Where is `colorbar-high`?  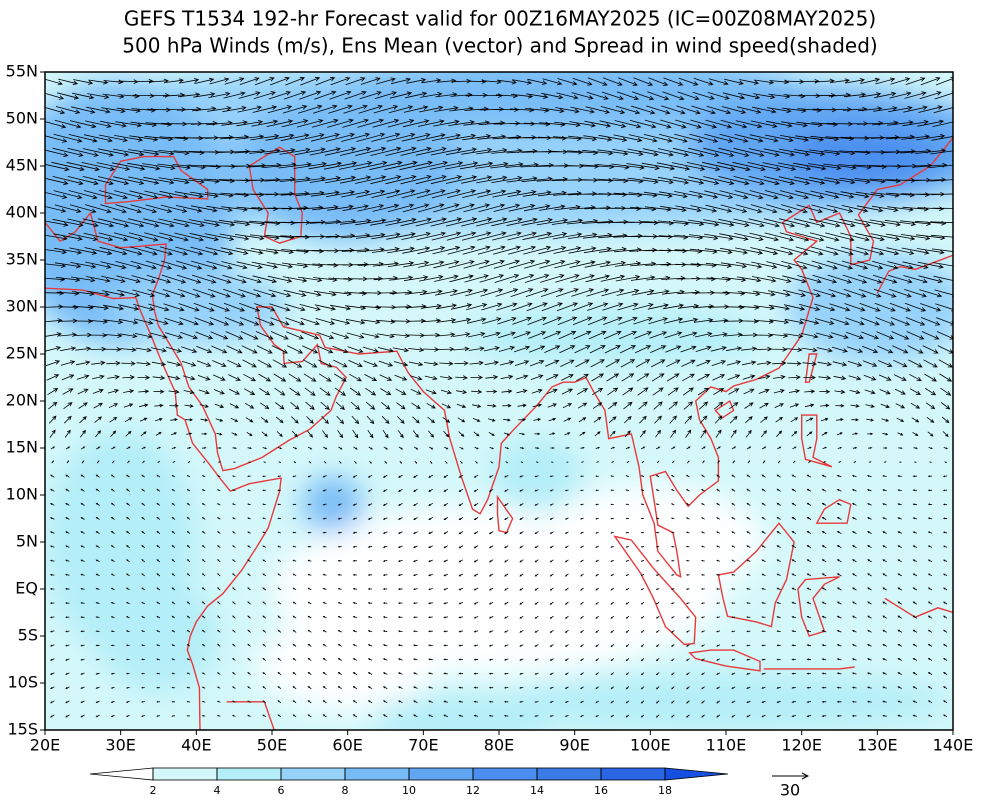 colorbar-high is located at coordinates (696, 774).